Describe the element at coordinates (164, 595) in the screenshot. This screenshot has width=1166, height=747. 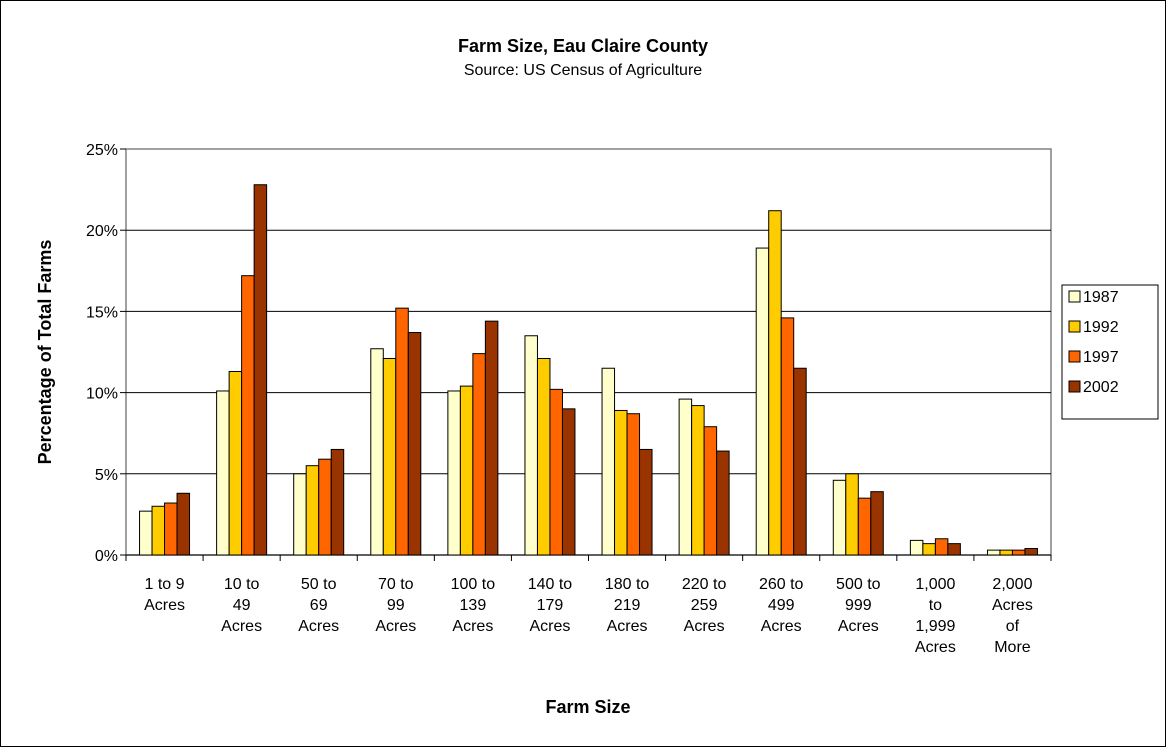
I see `category-label: 1 to 9 Acres` at that location.